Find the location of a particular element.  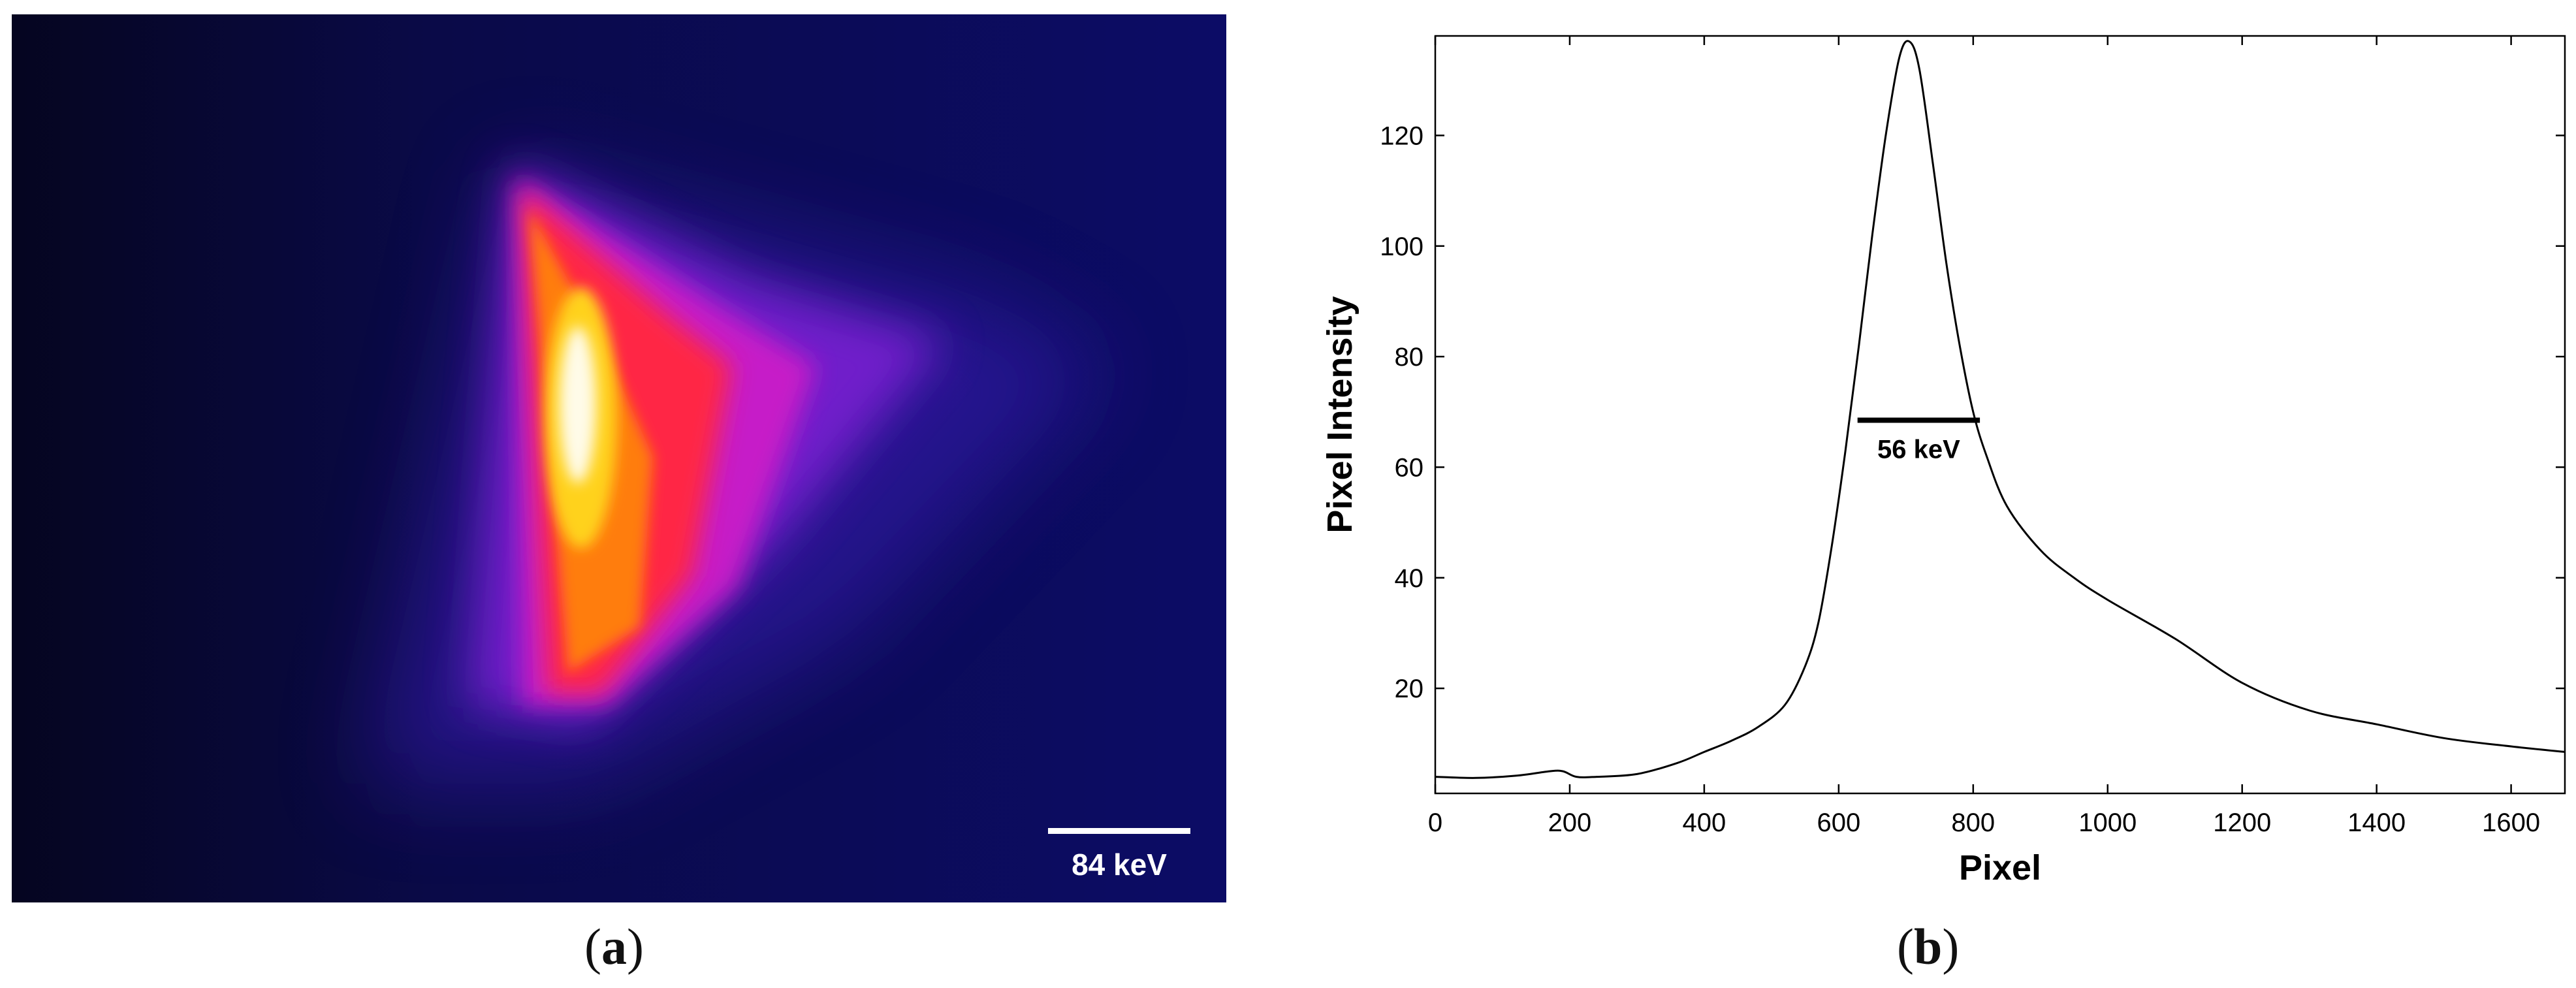

panel-b-caption-letter: b is located at coordinates (1928, 946).